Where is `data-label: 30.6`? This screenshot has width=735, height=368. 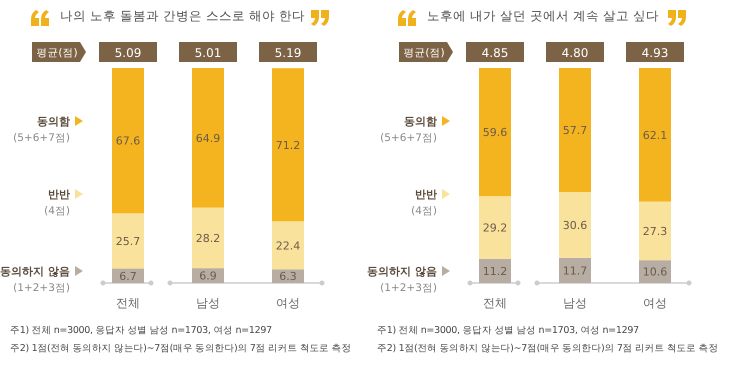 data-label: 30.6 is located at coordinates (575, 225).